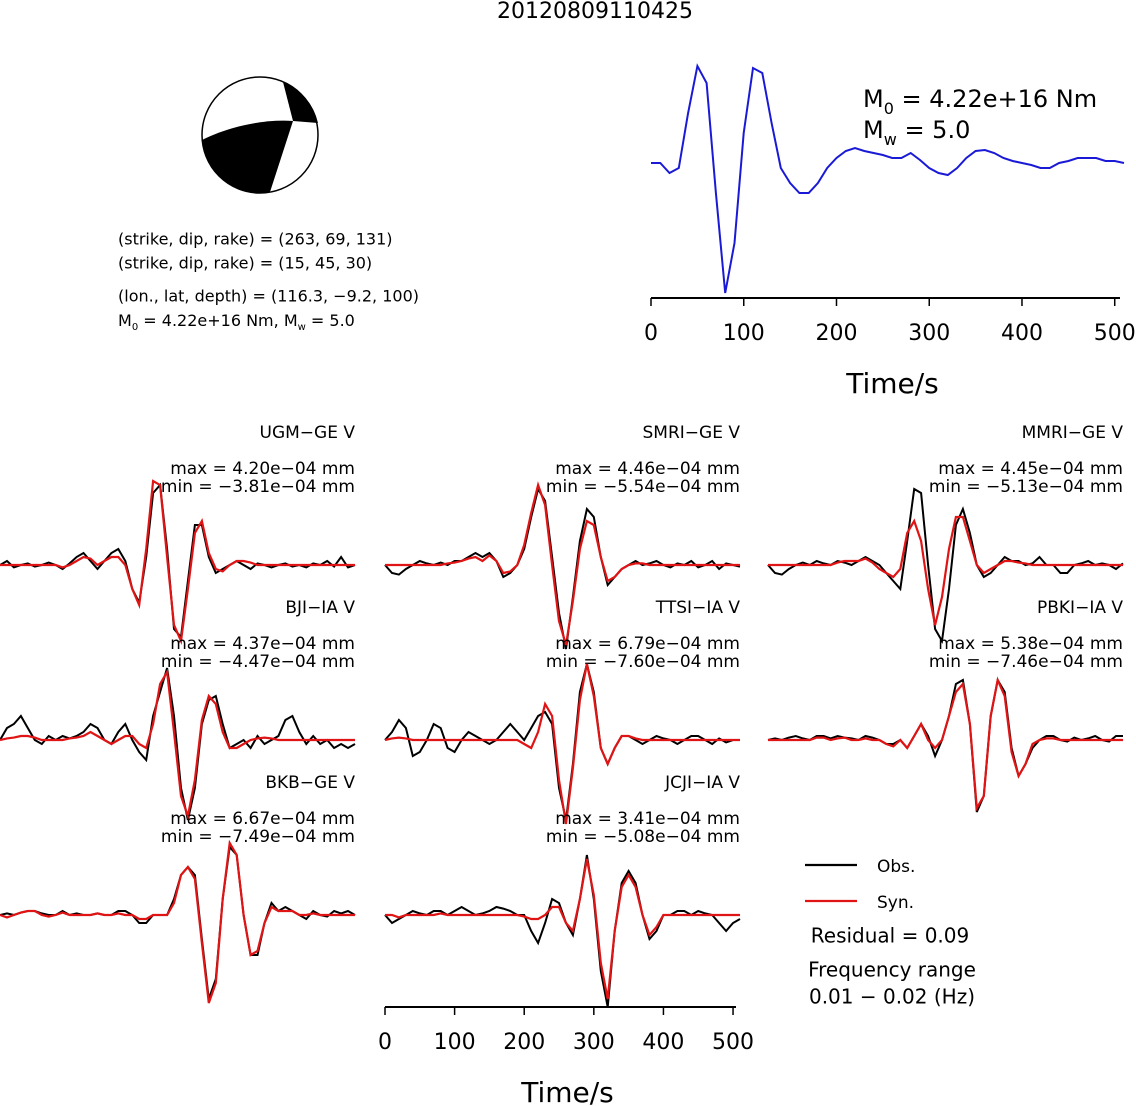 This screenshot has height=1106, width=1136. Describe the element at coordinates (1073, 433) in the screenshot. I see `station-label: MMRI−GE V` at that location.